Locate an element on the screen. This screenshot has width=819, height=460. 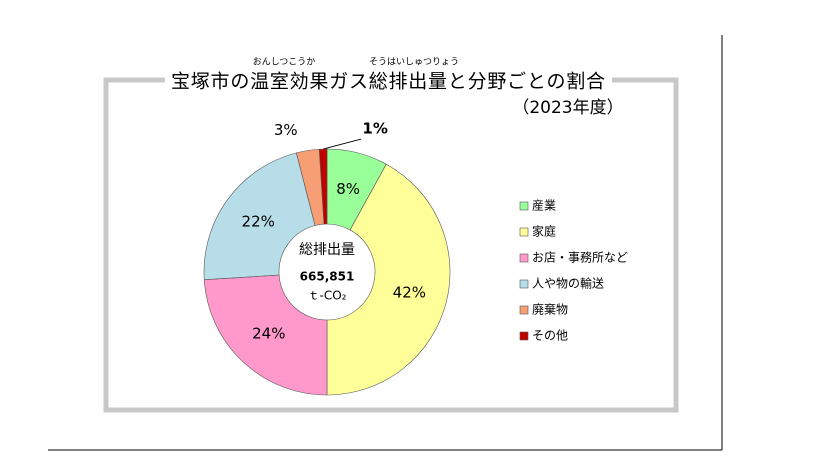
legend-label: 家庭 is located at coordinates (544, 231).